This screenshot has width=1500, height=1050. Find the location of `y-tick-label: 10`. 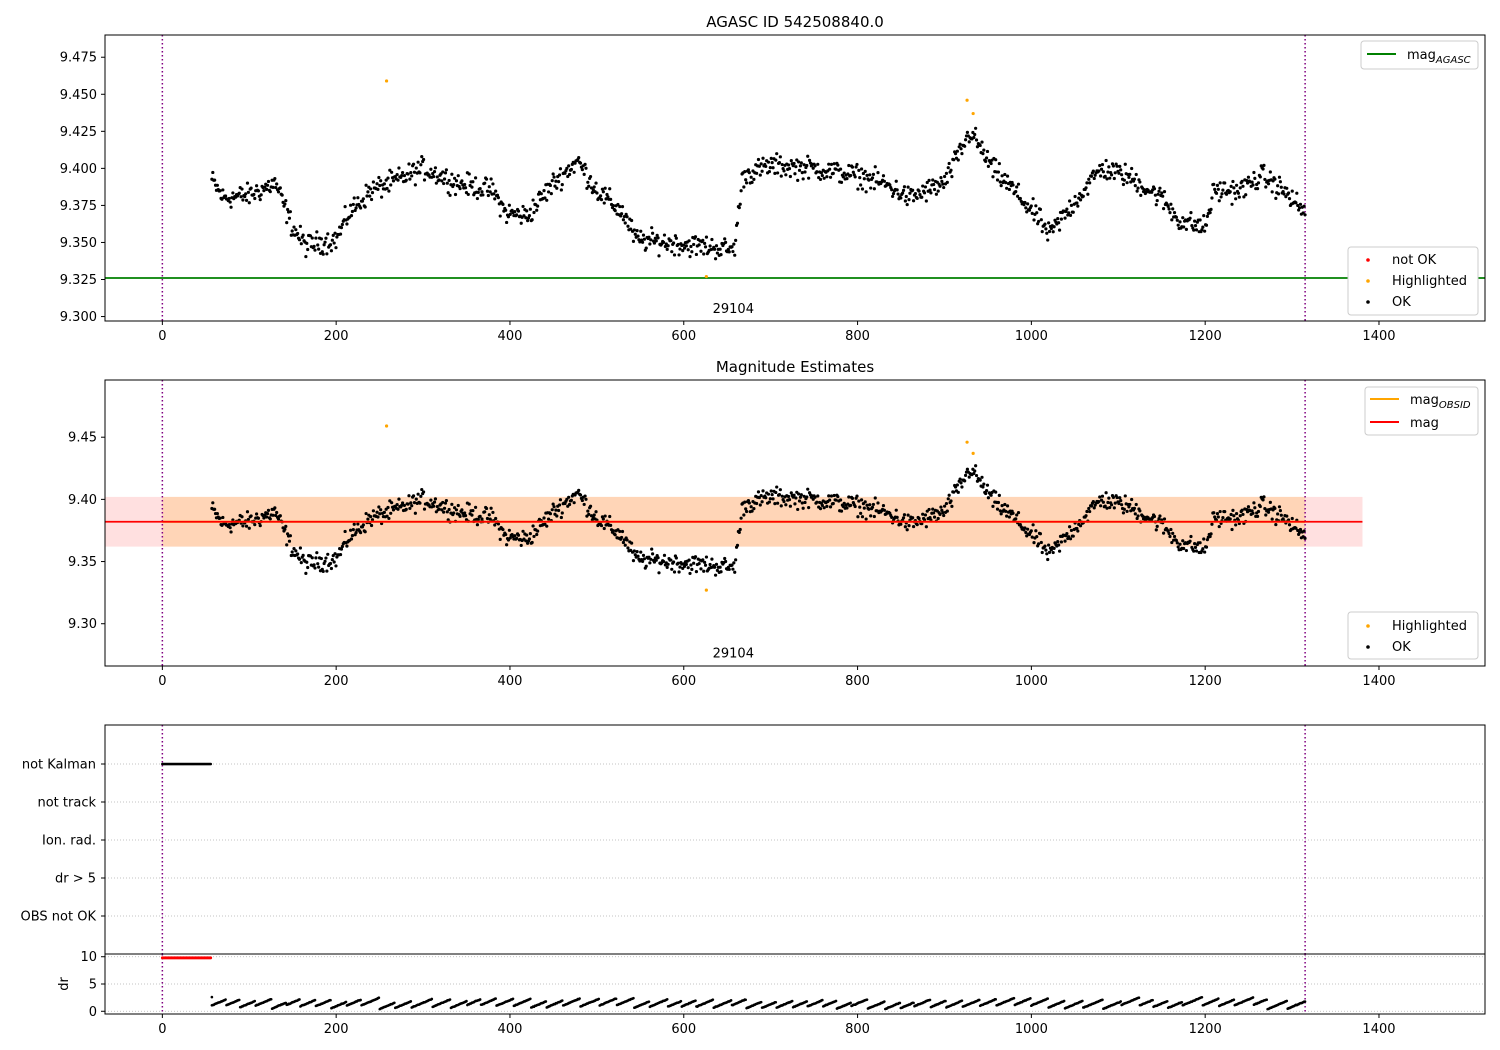

y-tick-label: 10 is located at coordinates (88, 957).